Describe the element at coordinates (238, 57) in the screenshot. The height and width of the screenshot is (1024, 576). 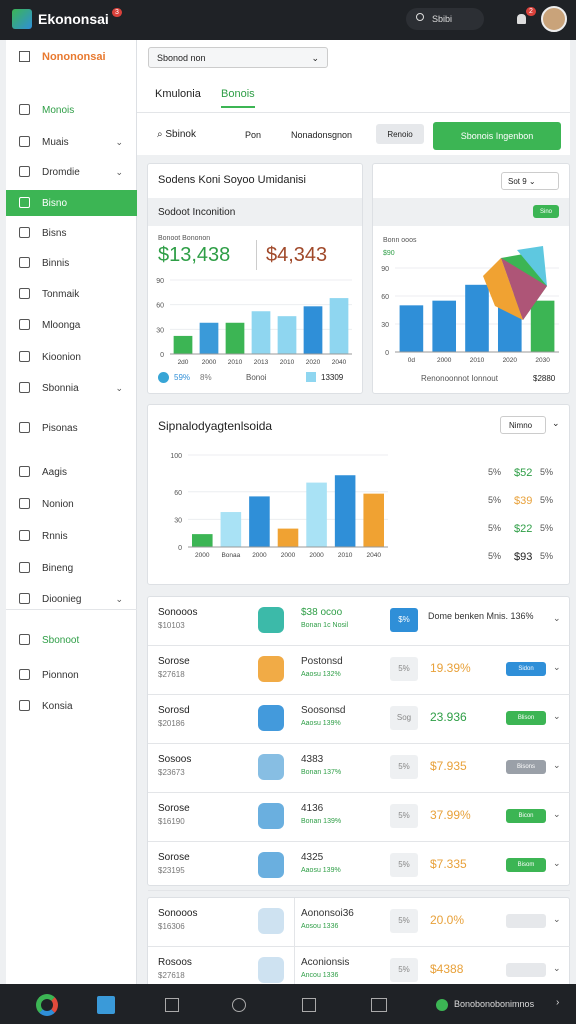
I see `select: Sbonod non ⌄` at that location.